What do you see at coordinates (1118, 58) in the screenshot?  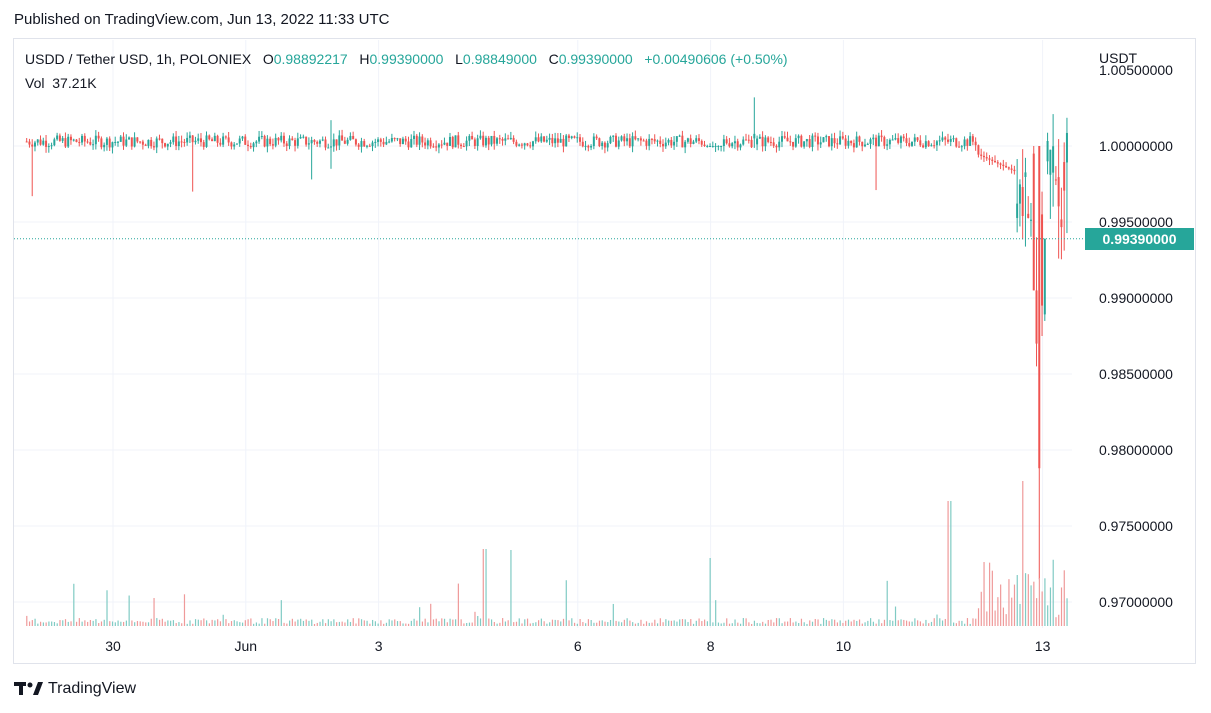 I see `price-scale-currency: USDT` at bounding box center [1118, 58].